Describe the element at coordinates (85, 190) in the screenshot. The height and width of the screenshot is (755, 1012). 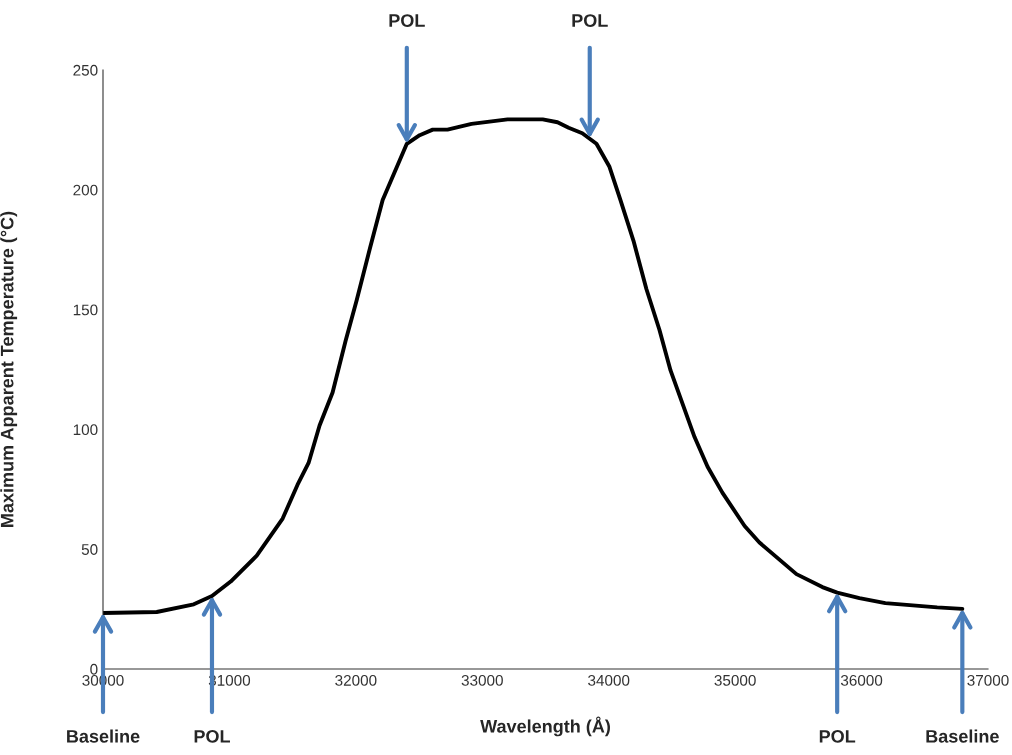
I see `y-tick-label: 200` at that location.